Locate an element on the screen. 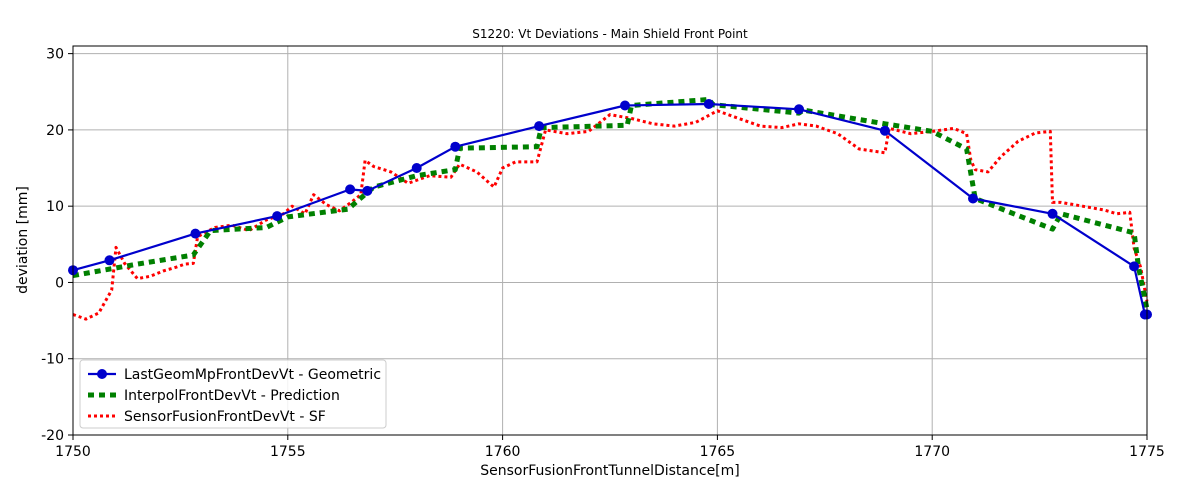 Image resolution: width=1200 pixels, height=500 pixels. legend-box is located at coordinates (233, 394).